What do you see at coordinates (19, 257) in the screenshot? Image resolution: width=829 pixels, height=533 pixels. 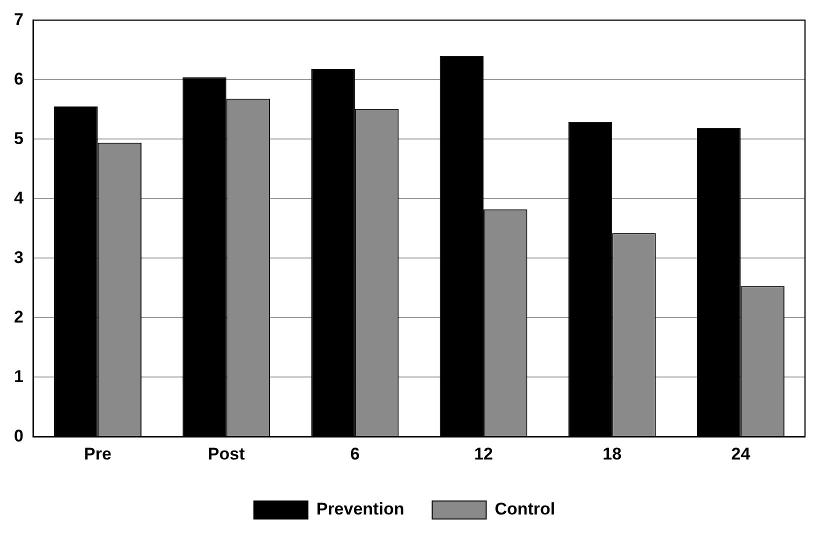 I see `y-tick-label: 3` at bounding box center [19, 257].